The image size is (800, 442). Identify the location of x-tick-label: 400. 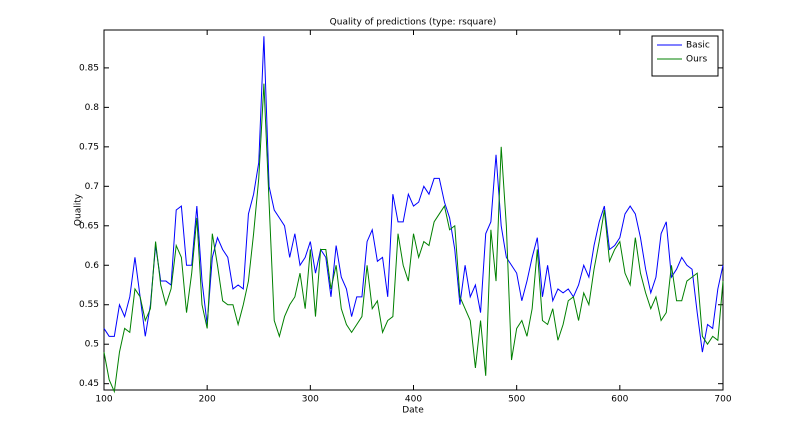
(413, 400).